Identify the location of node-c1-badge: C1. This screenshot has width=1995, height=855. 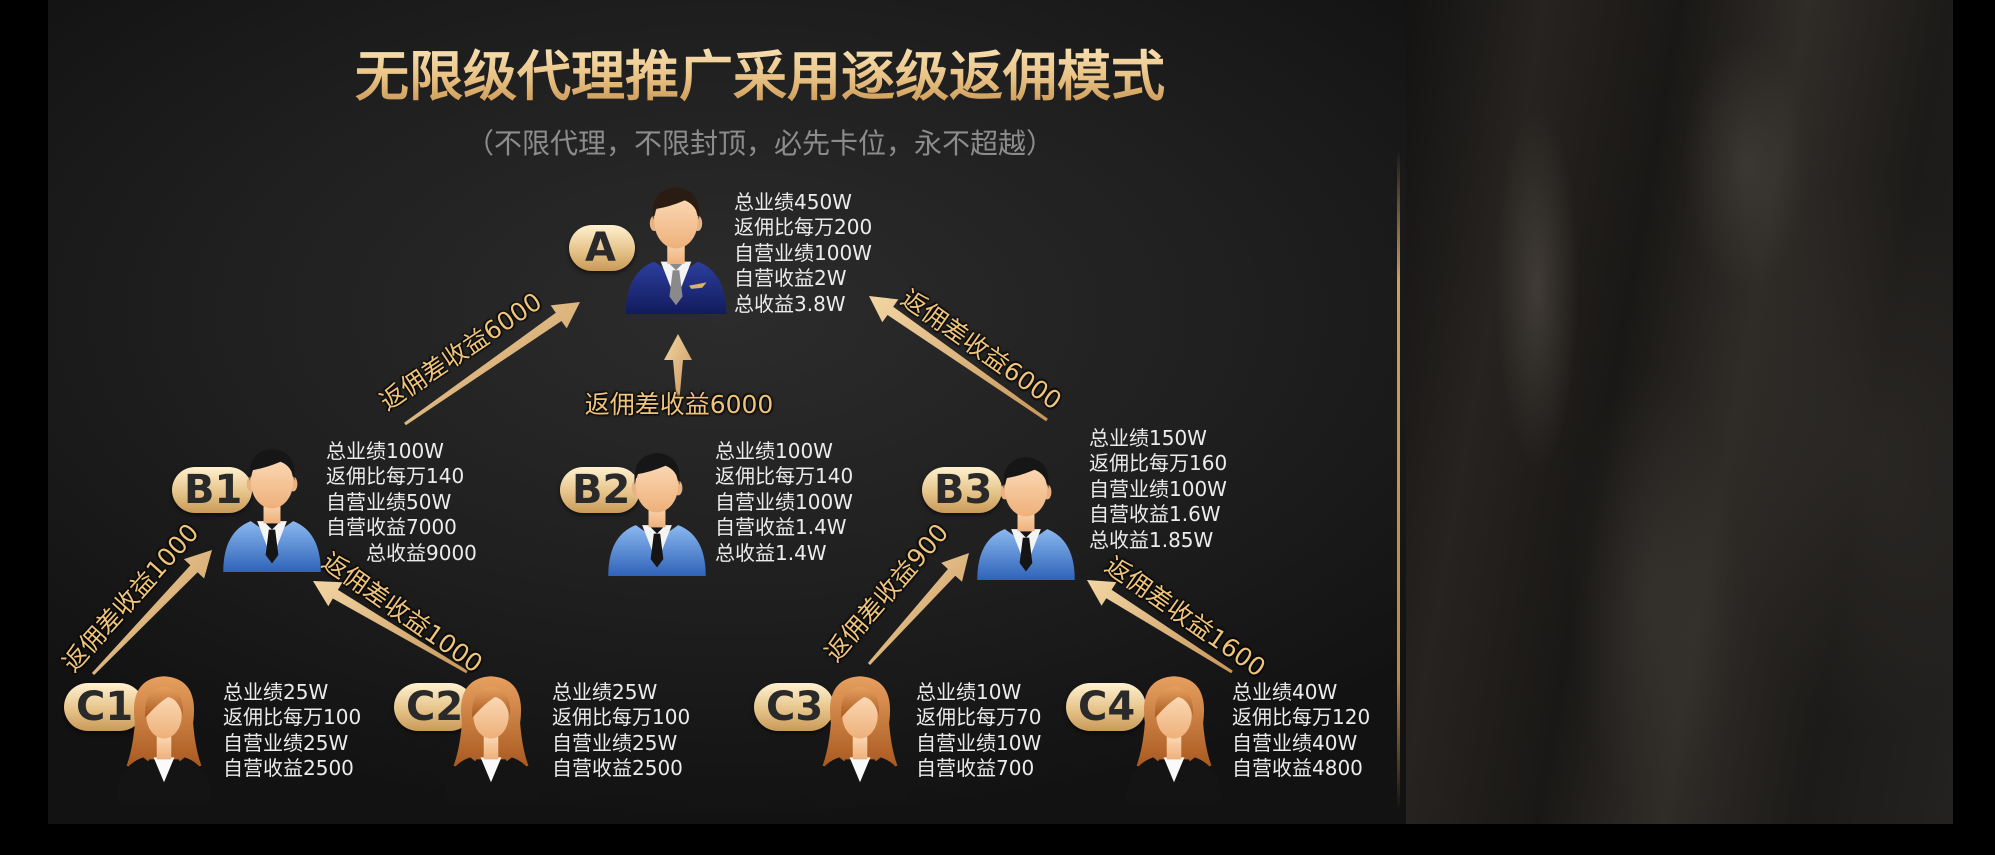
(104, 707).